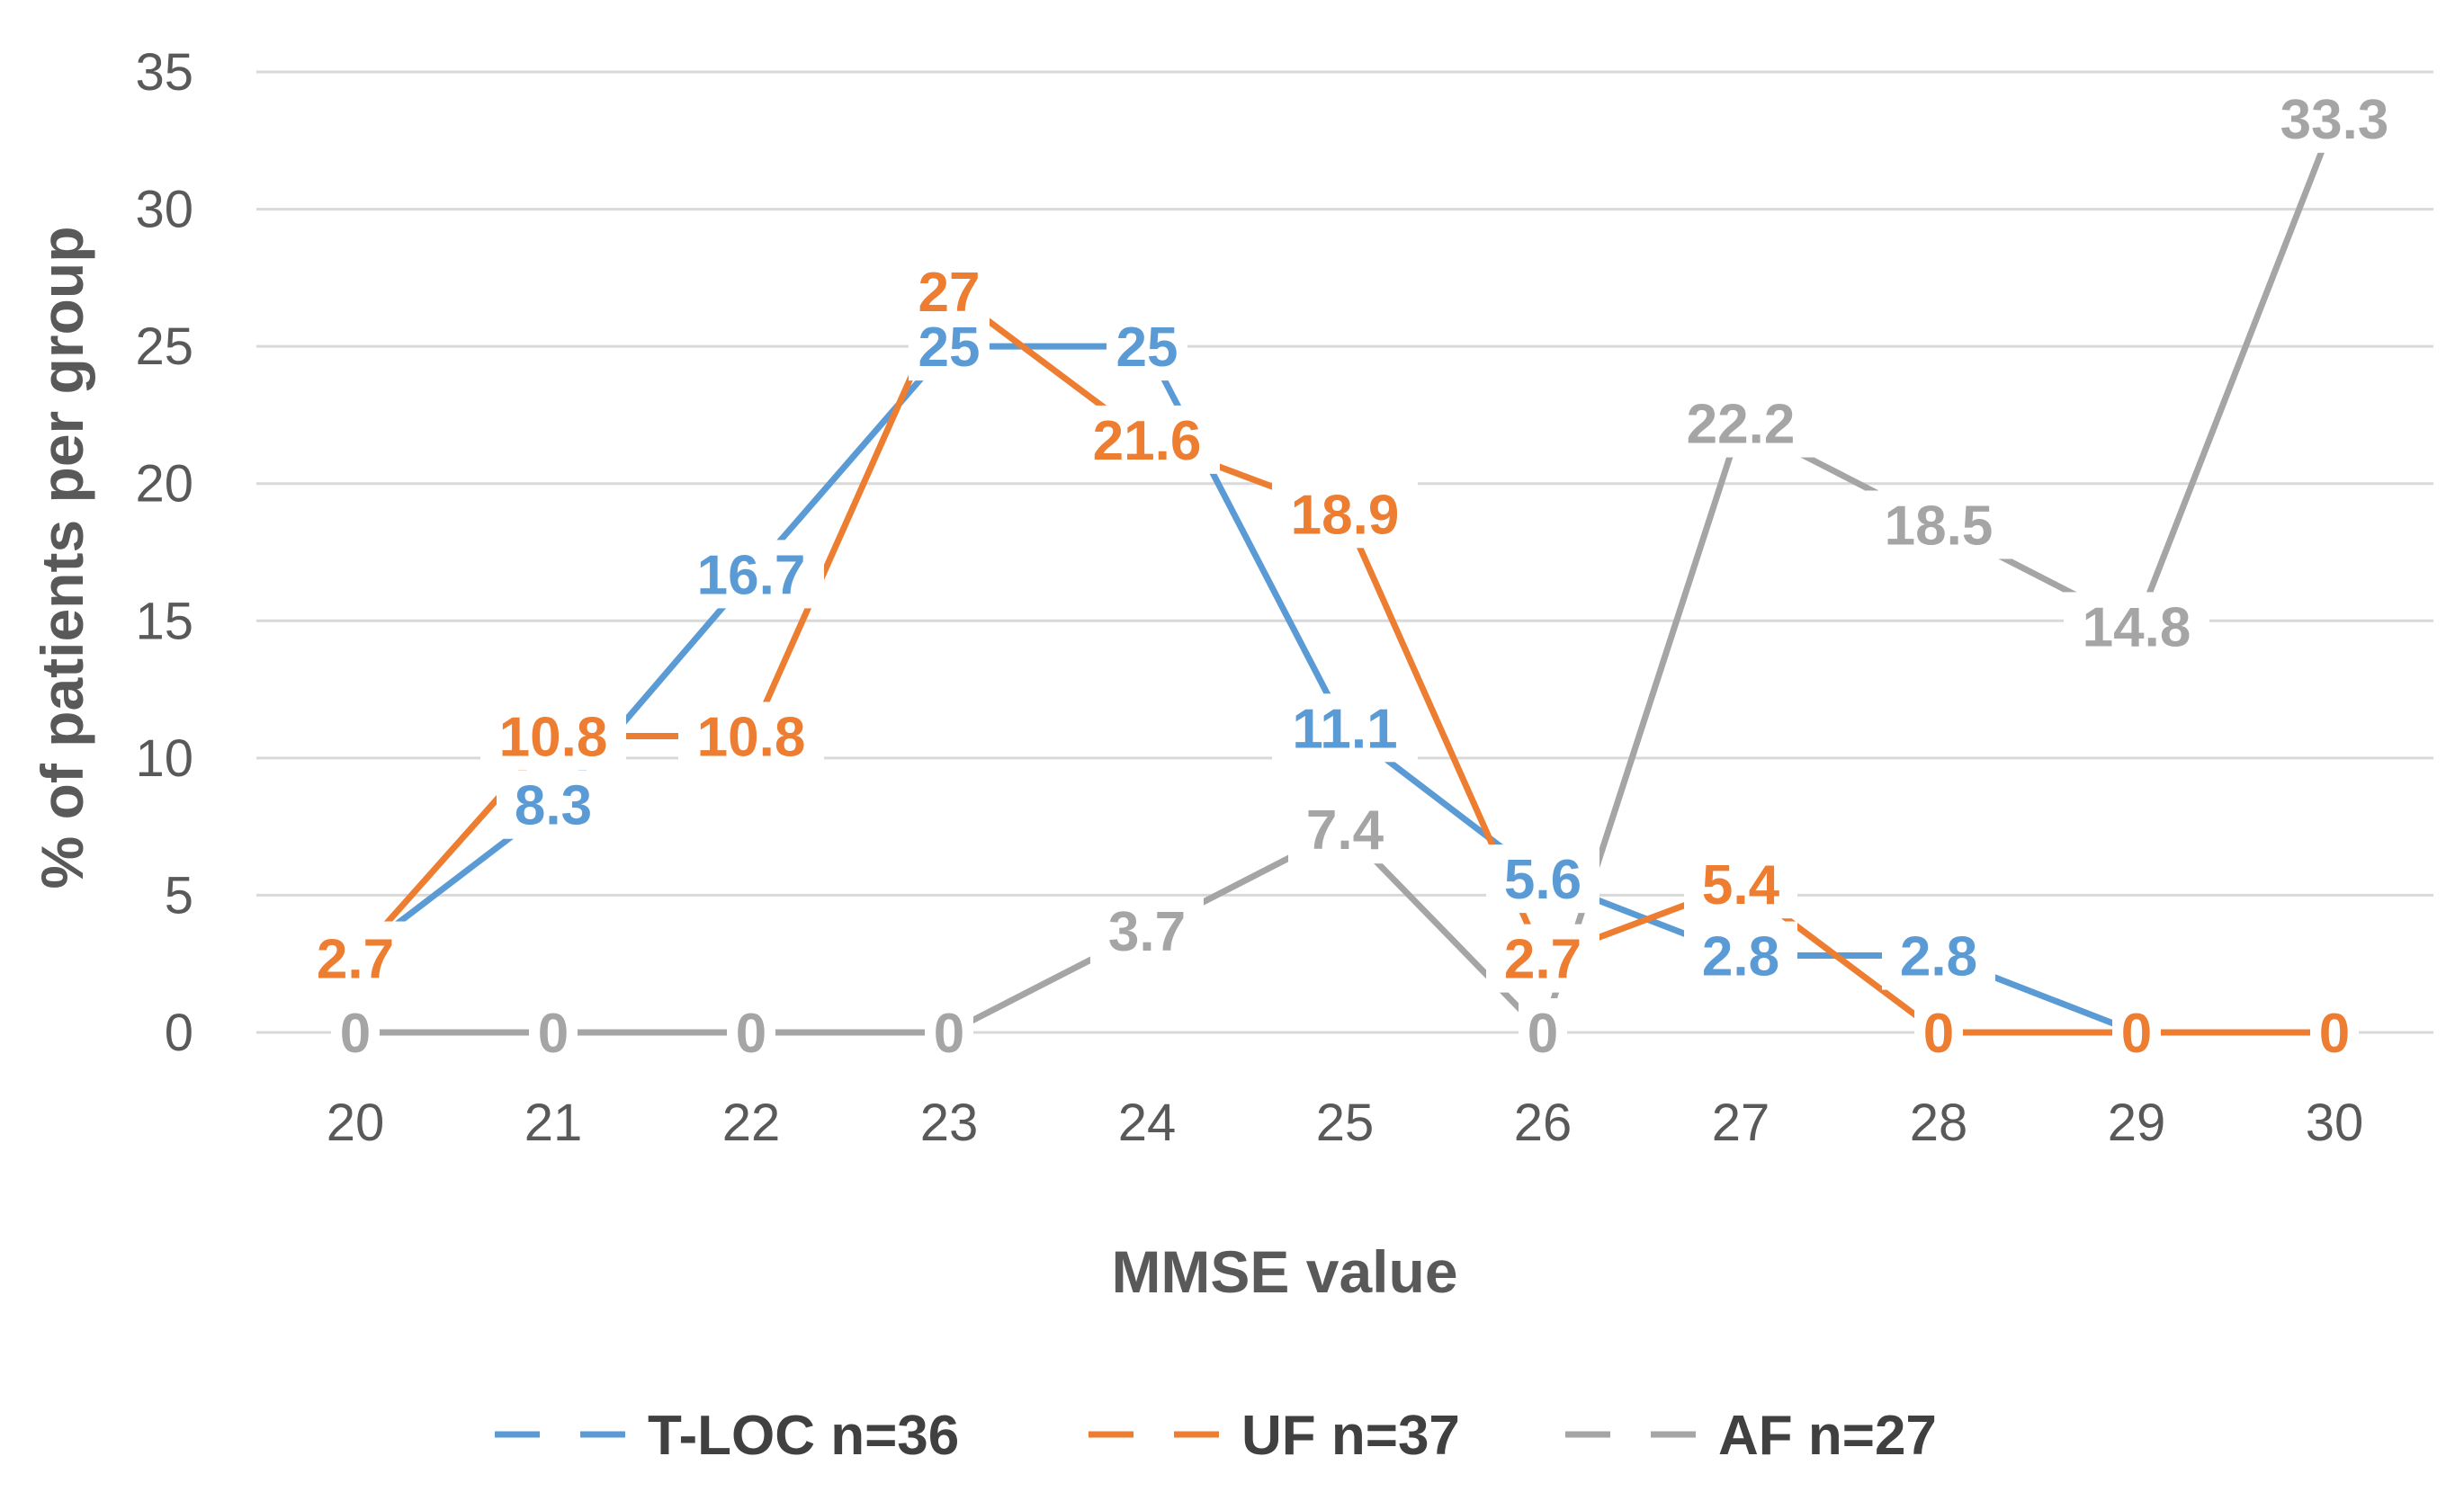 This screenshot has width=2464, height=1492. I want to click on data-label: 16.7, so click(751, 575).